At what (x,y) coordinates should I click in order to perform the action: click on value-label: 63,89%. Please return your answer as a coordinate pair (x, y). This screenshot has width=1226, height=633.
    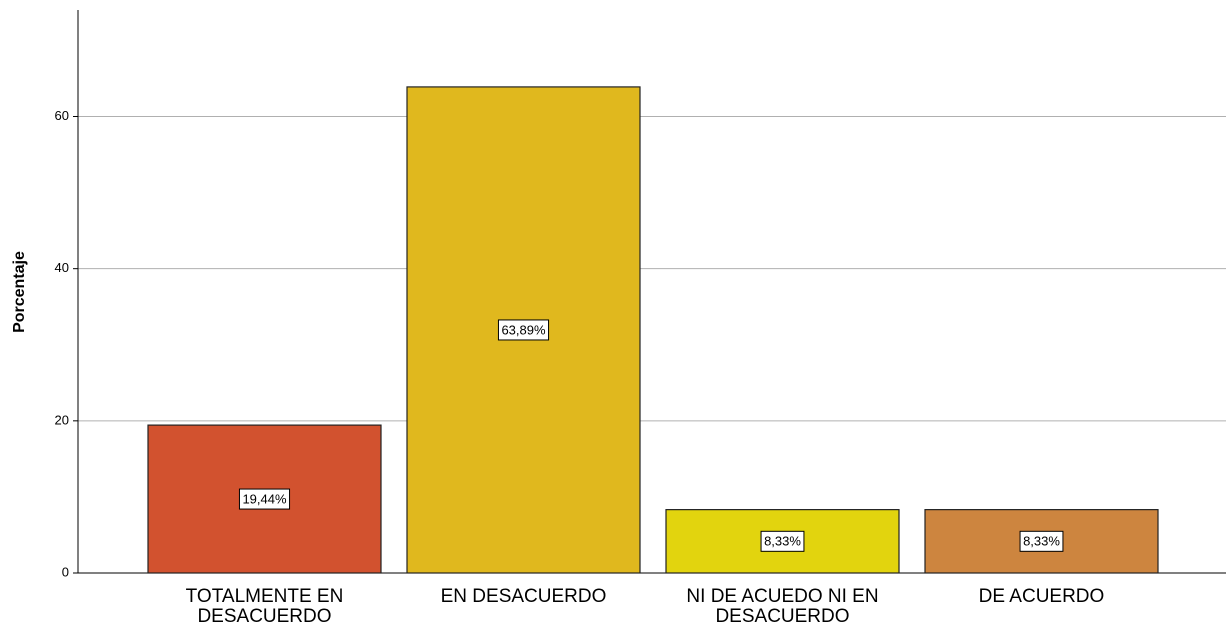
    Looking at the image, I should click on (523, 329).